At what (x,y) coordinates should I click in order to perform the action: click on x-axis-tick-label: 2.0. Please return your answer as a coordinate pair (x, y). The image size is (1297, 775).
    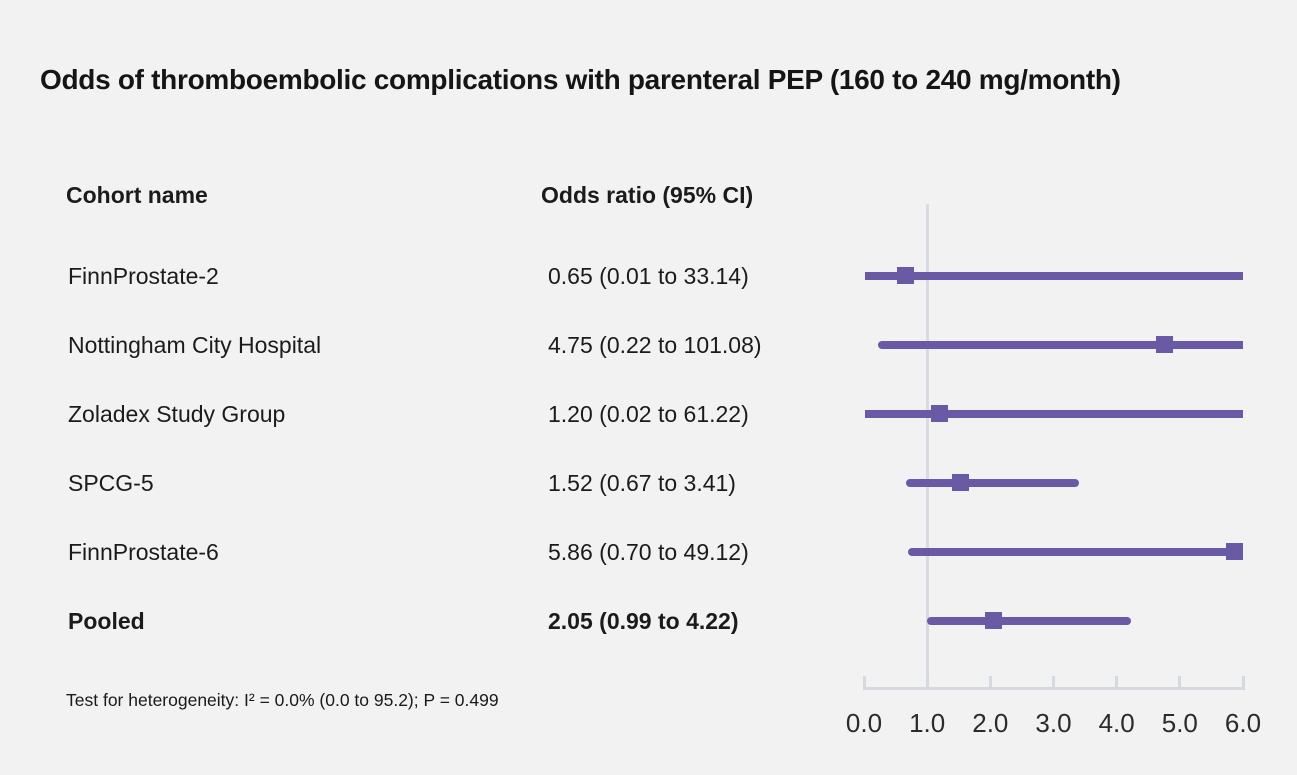
    Looking at the image, I should click on (990, 723).